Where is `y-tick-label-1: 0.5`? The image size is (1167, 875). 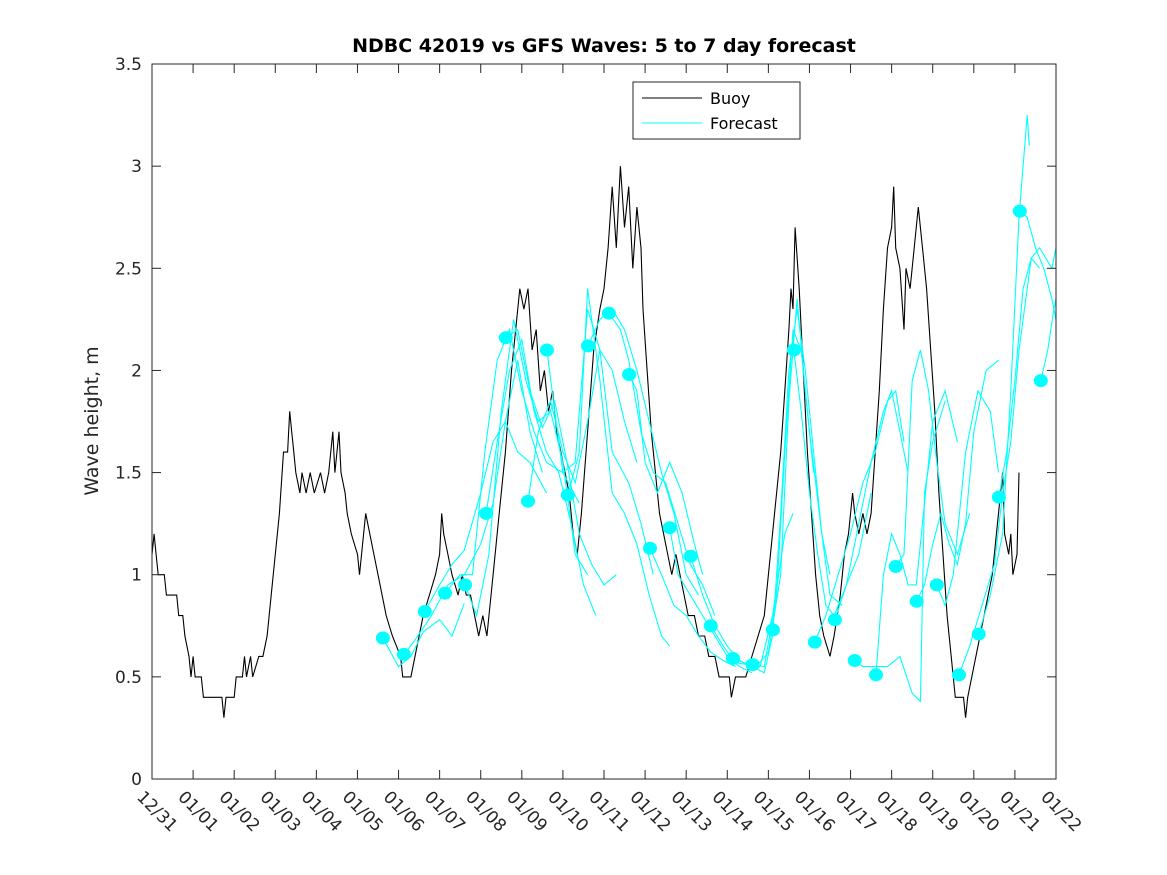
y-tick-label-1: 0.5 is located at coordinates (128, 678).